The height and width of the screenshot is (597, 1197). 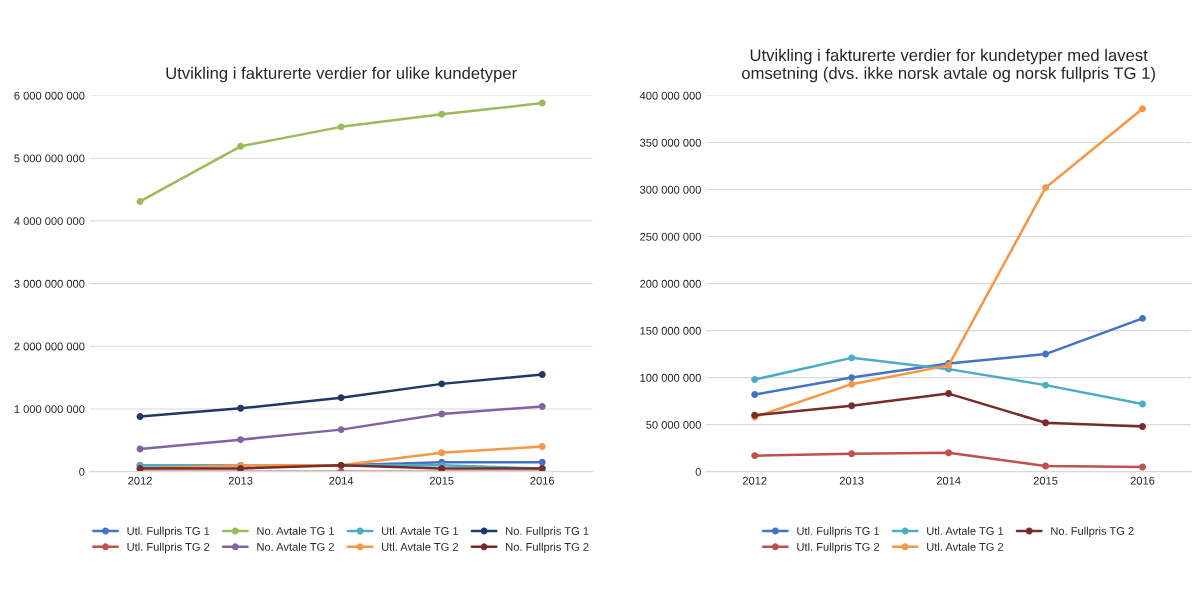 I want to click on y-tick-label: 300 000 000, so click(x=670, y=189).